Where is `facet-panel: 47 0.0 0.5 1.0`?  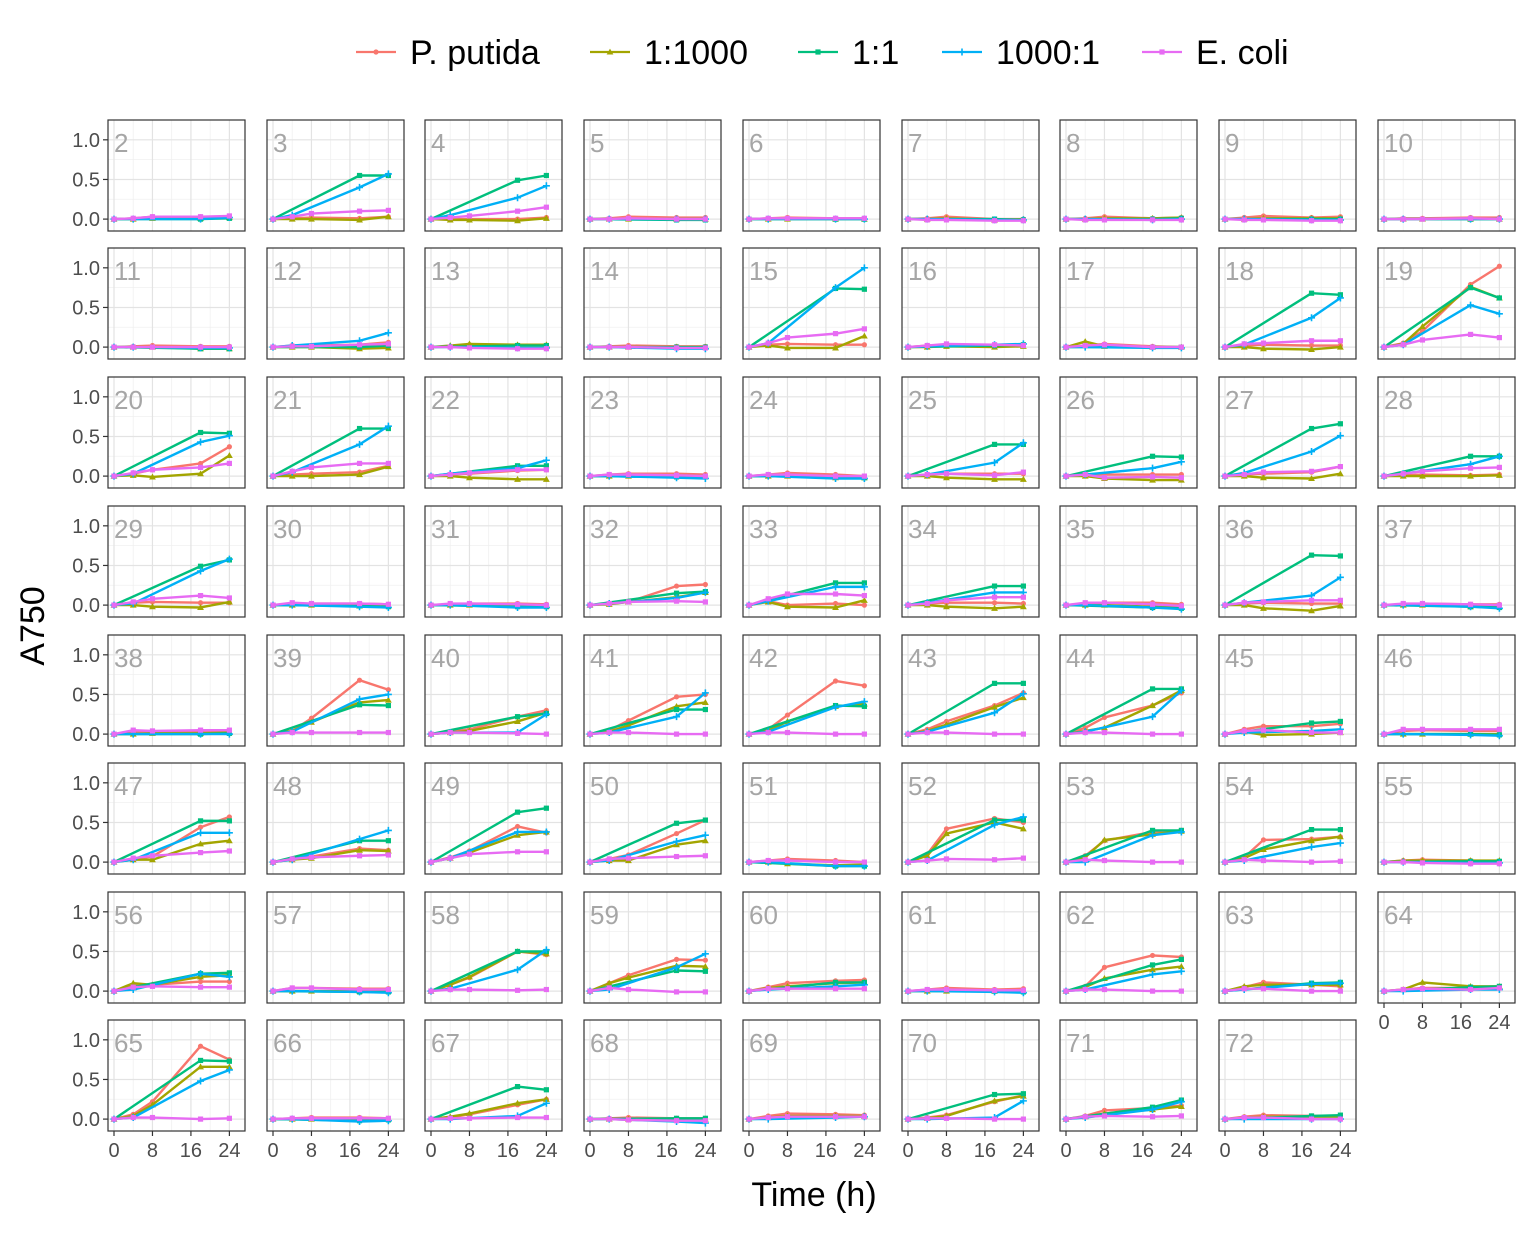 facet-panel: 47 0.0 0.5 1.0 is located at coordinates (159, 818).